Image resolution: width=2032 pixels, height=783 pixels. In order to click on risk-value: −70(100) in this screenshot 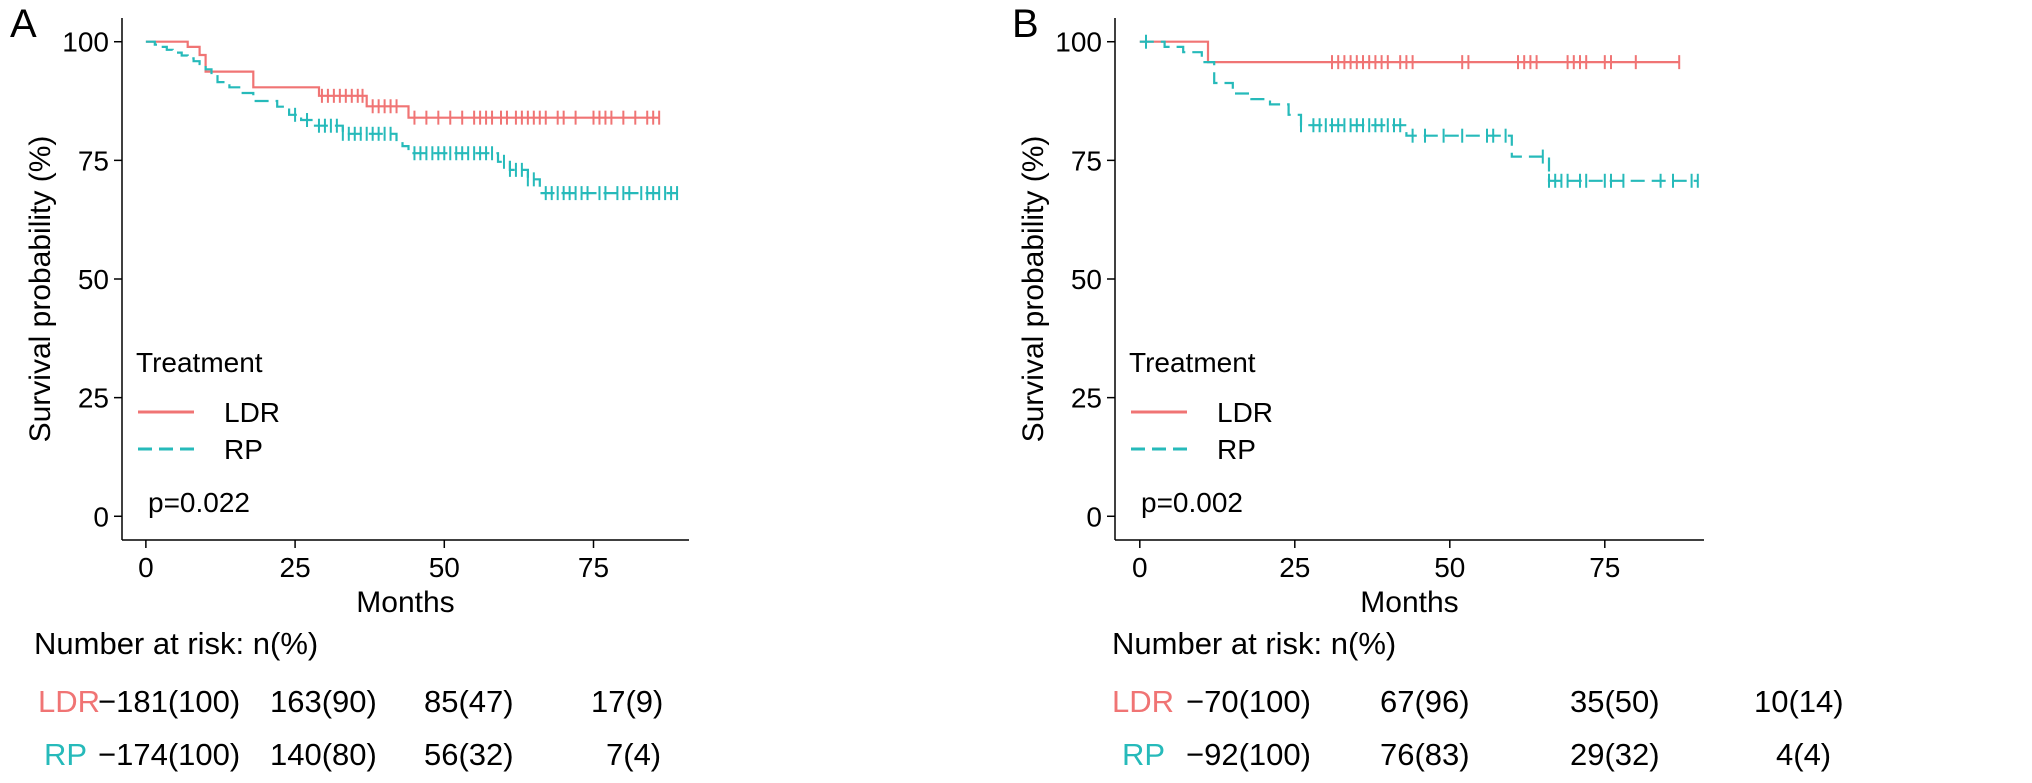, I will do `click(1248, 701)`.